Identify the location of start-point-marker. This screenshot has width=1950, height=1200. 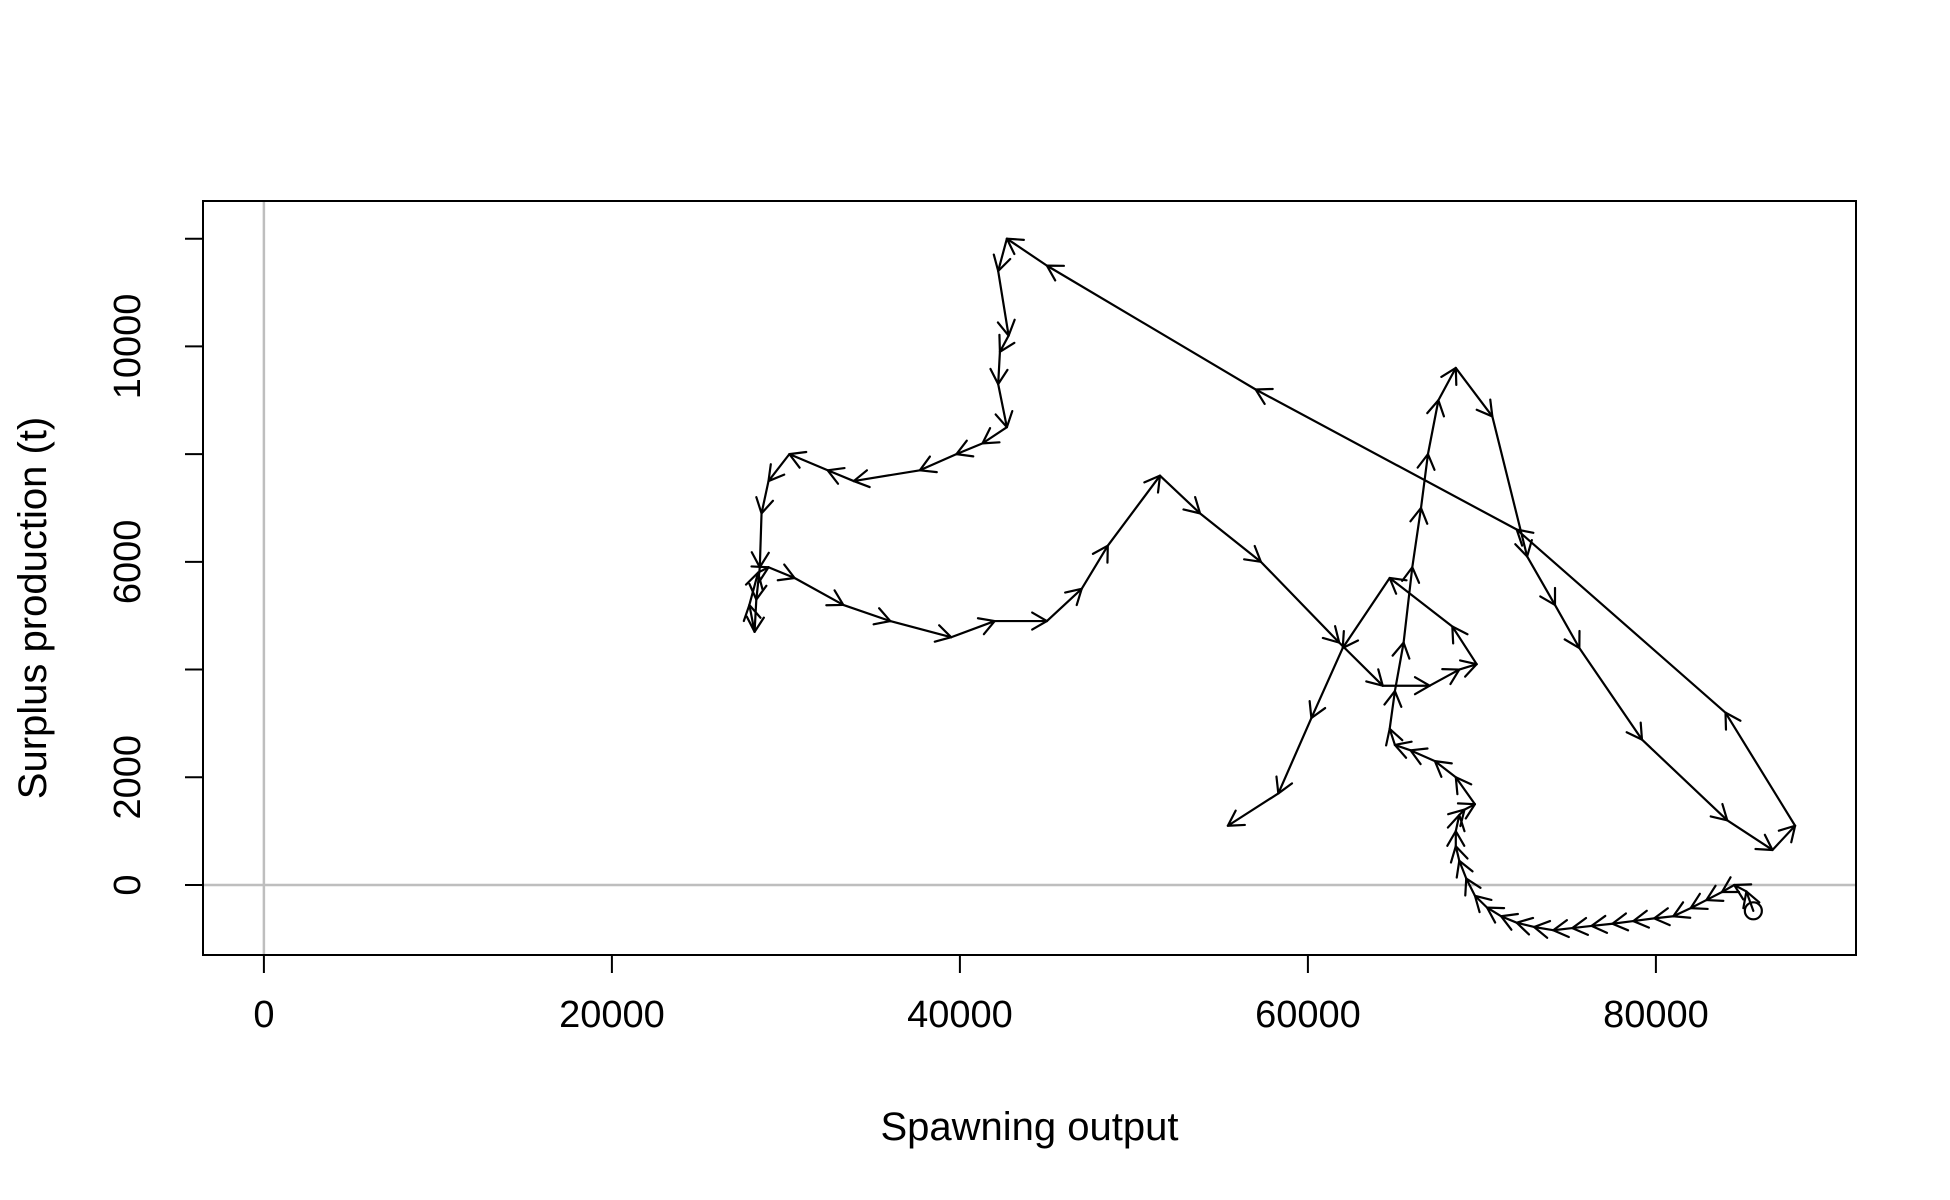
(1753, 911).